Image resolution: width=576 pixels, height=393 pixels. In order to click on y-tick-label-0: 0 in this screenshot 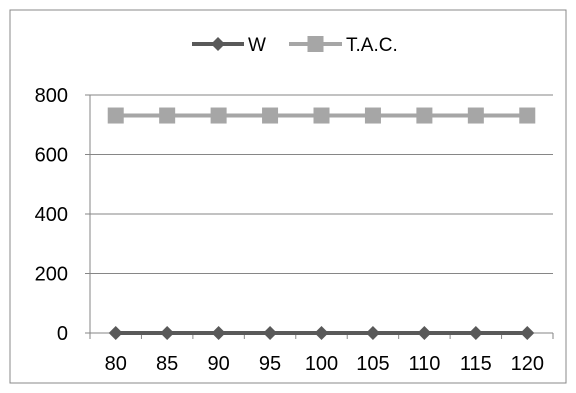, I will do `click(62, 334)`.